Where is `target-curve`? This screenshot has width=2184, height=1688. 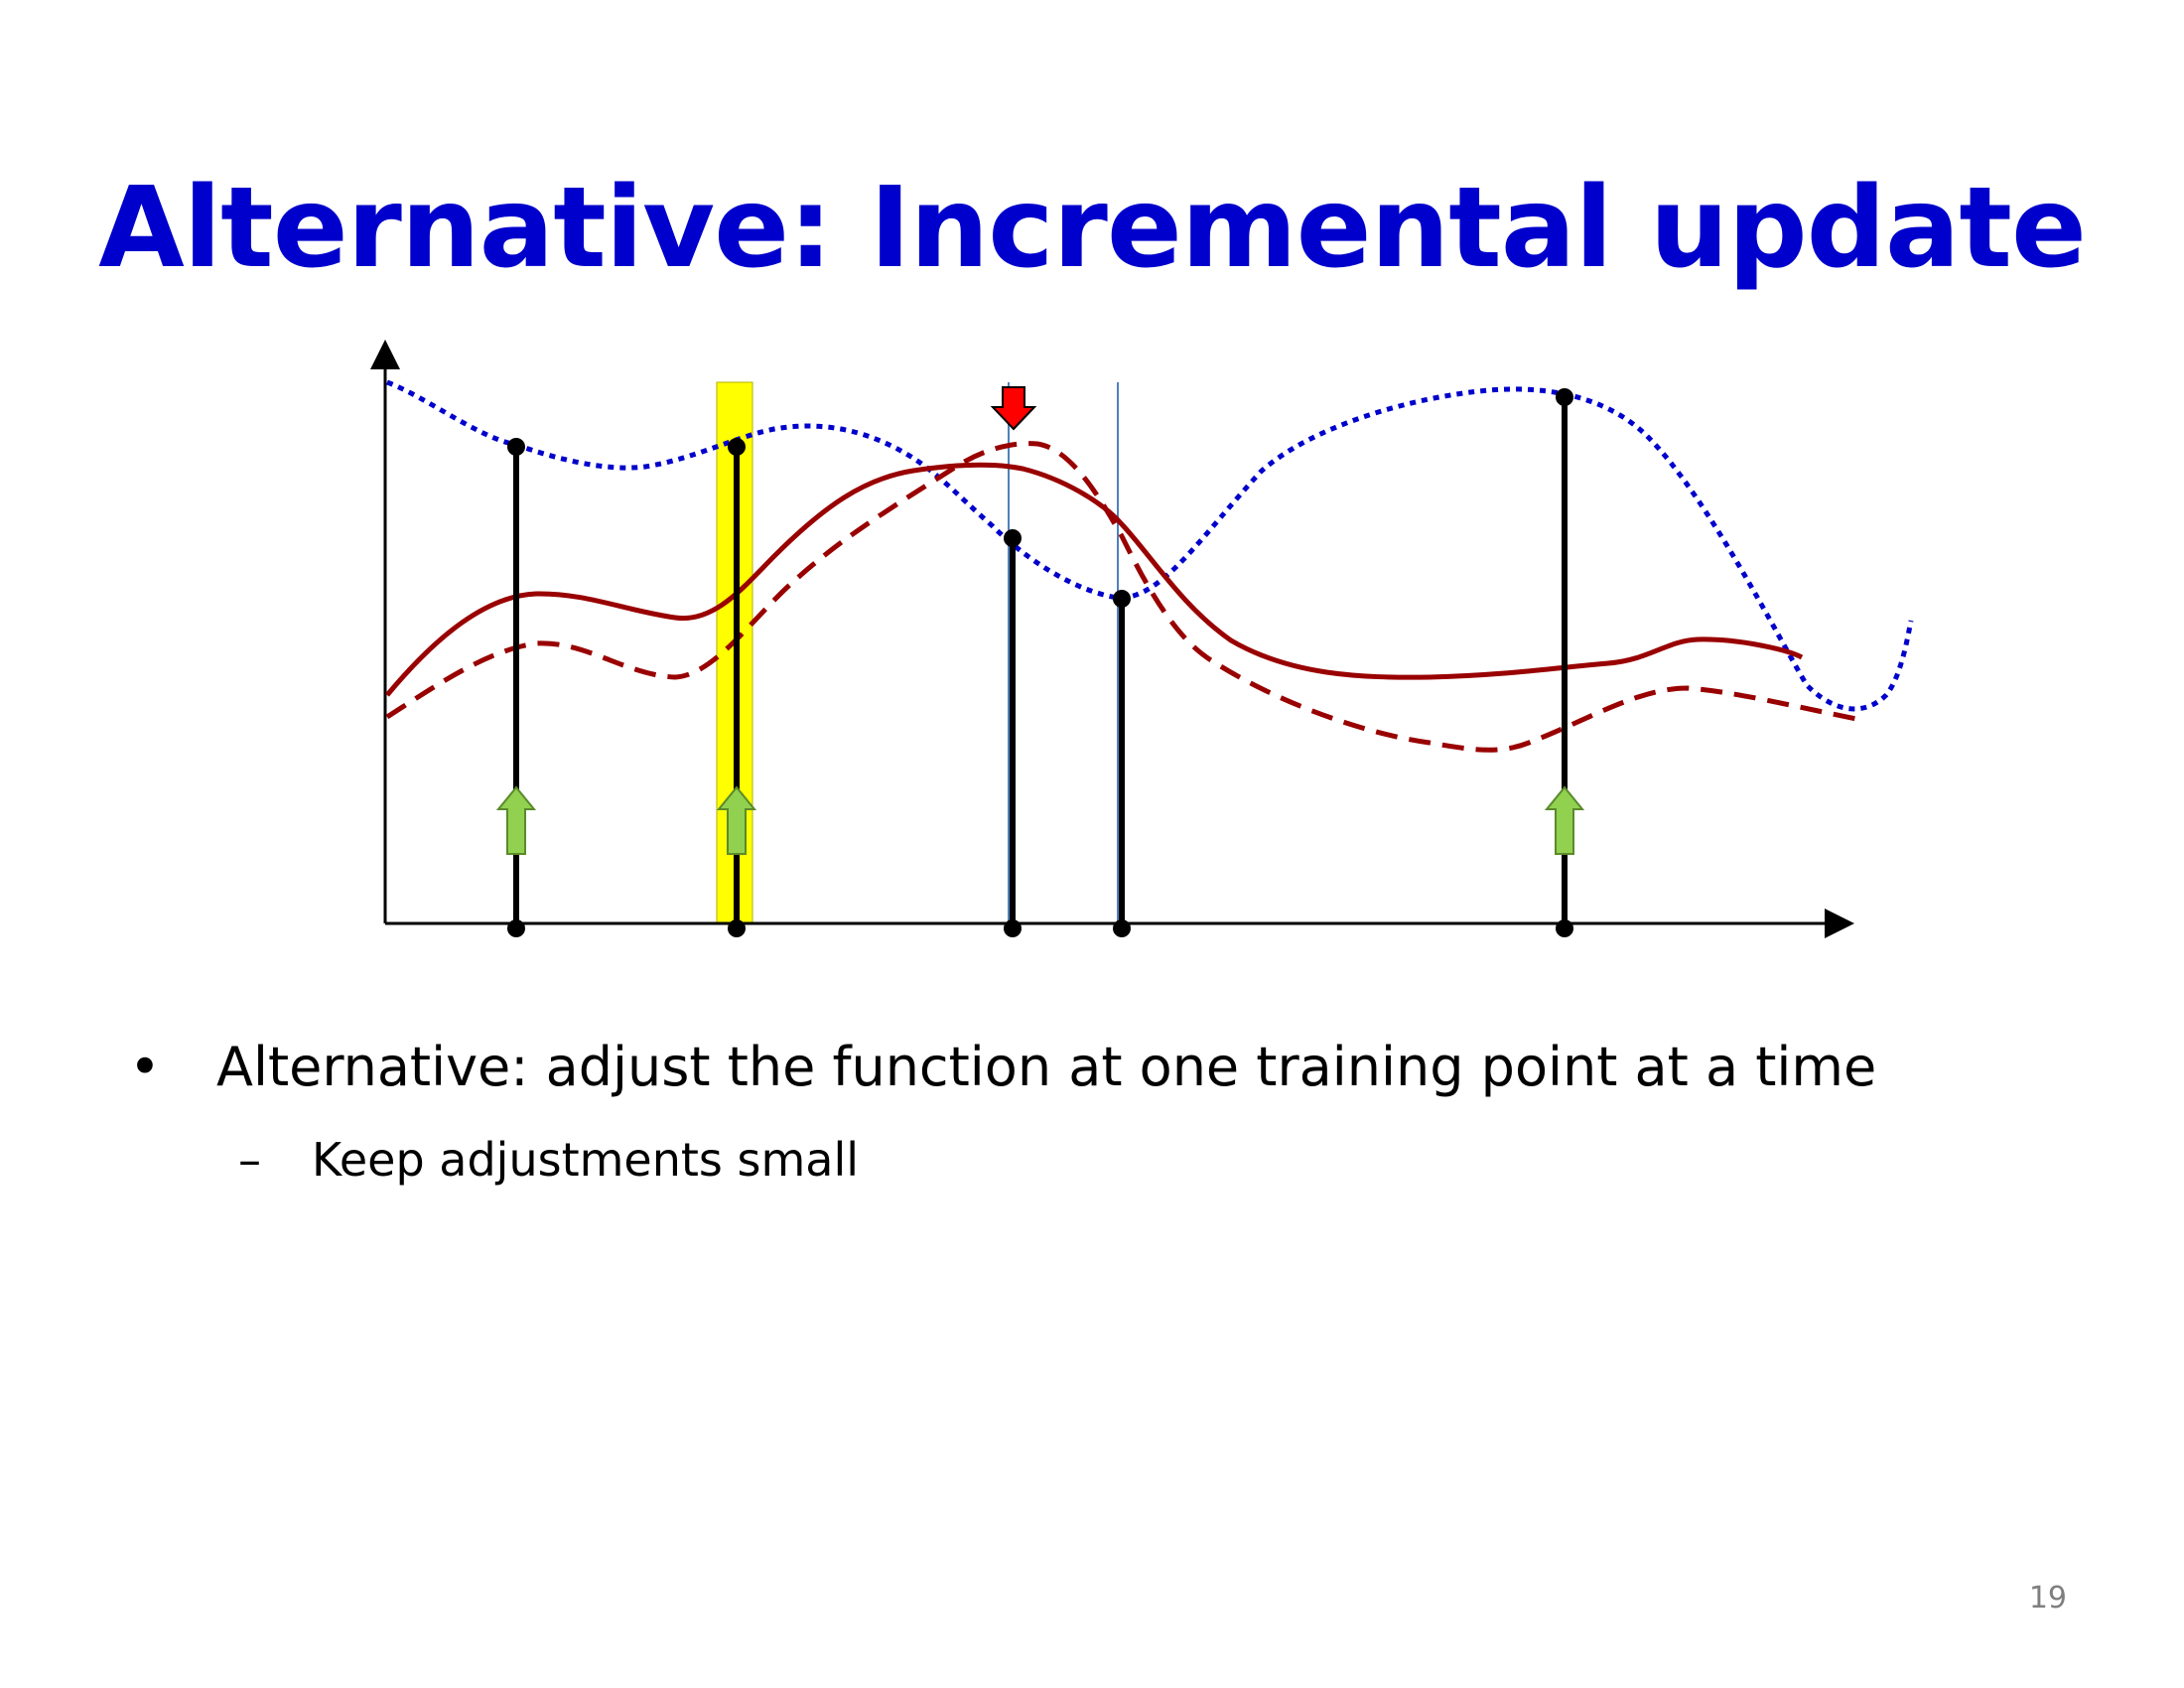 target-curve is located at coordinates (1150, 545).